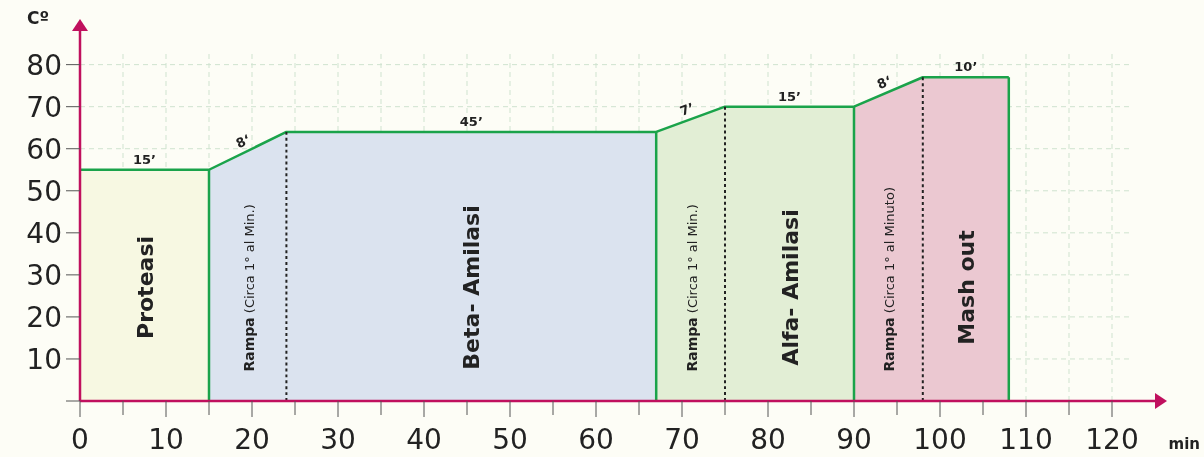 Image resolution: width=1204 pixels, height=457 pixels. What do you see at coordinates (790, 287) in the screenshot?
I see `series-label: Alfa- Amilasi` at bounding box center [790, 287].